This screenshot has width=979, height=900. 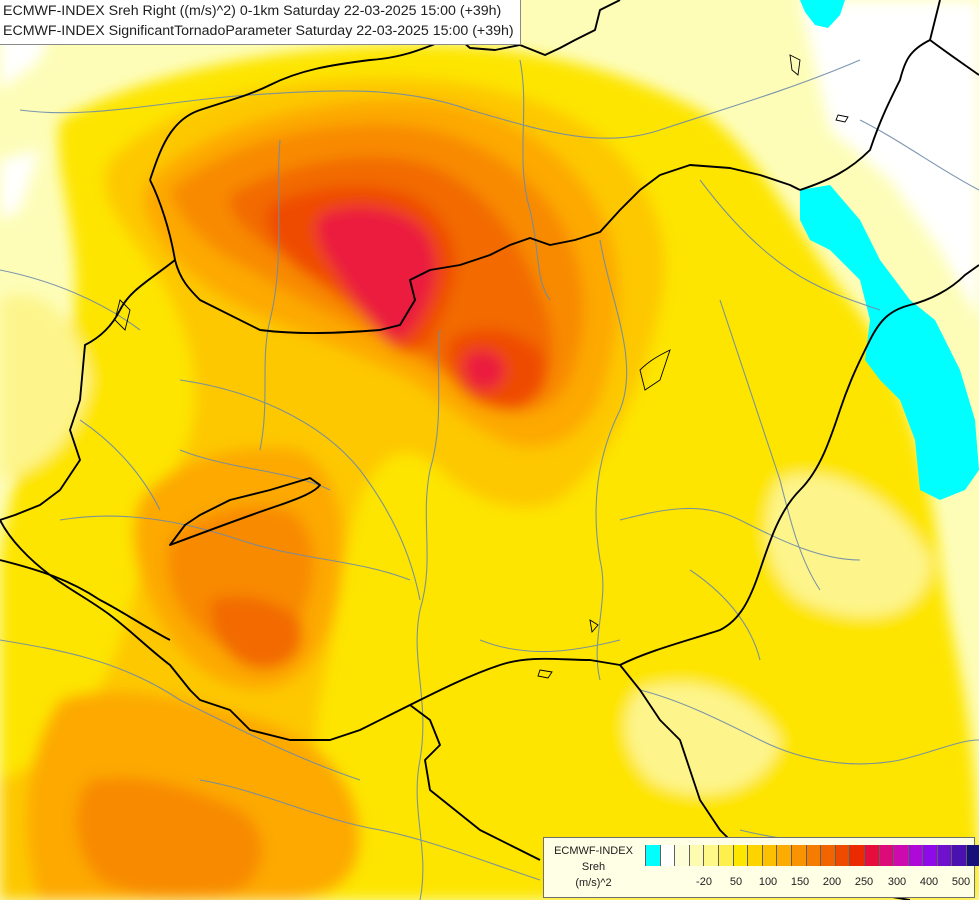 What do you see at coordinates (256, 633) in the screenshot?
I see `field-redorange-w` at bounding box center [256, 633].